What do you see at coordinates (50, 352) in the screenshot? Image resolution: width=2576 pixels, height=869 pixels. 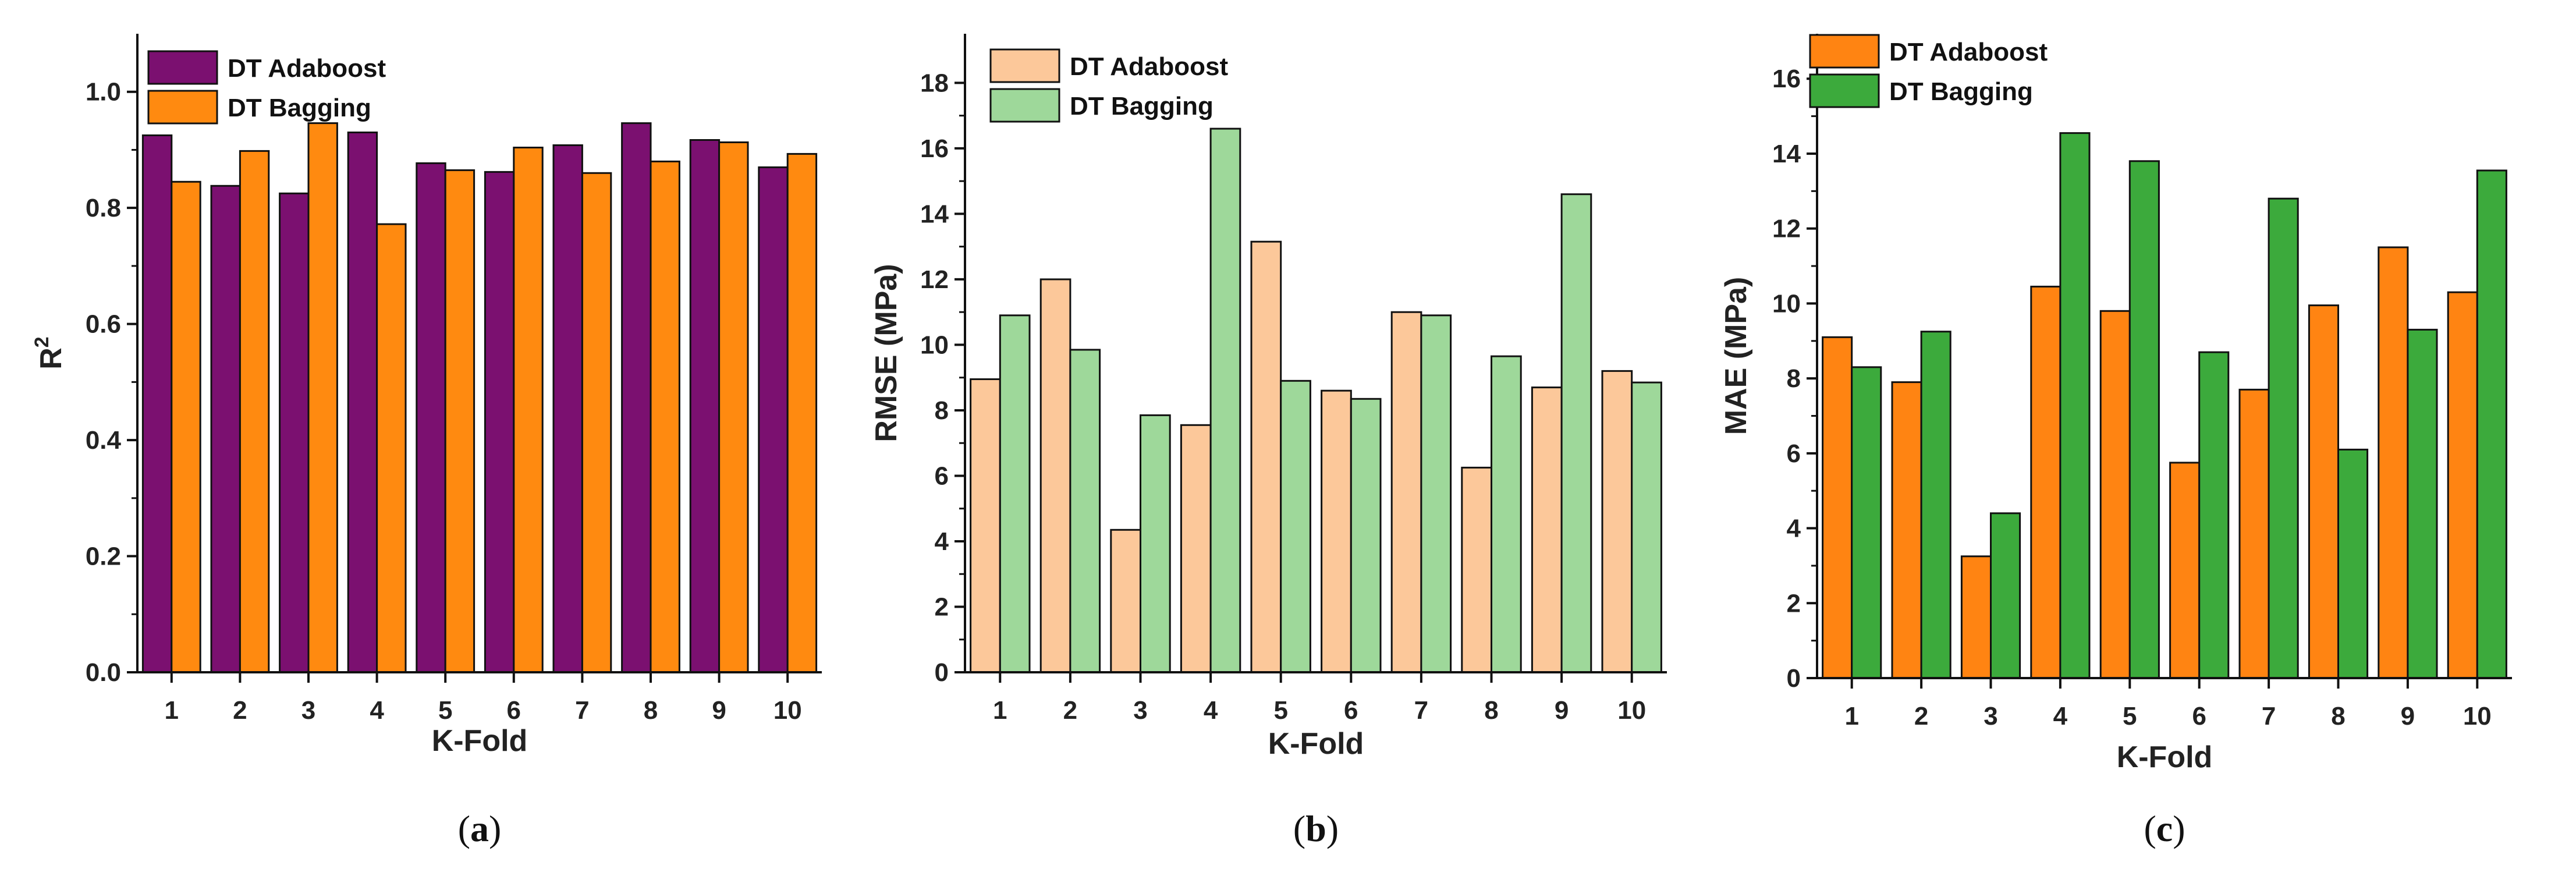 I see `y-axis-title: R2` at bounding box center [50, 352].